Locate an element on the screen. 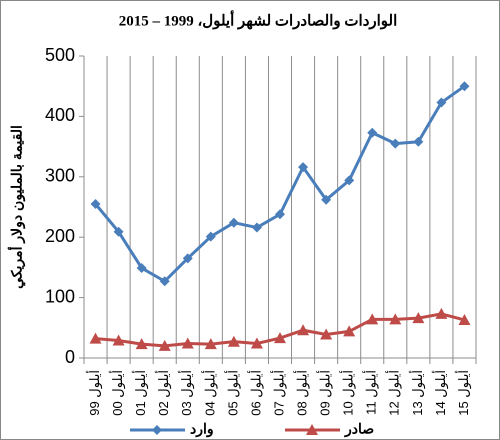 This screenshot has height=440, width=500. x-tick-label: أيلول 09 is located at coordinates (325, 393).